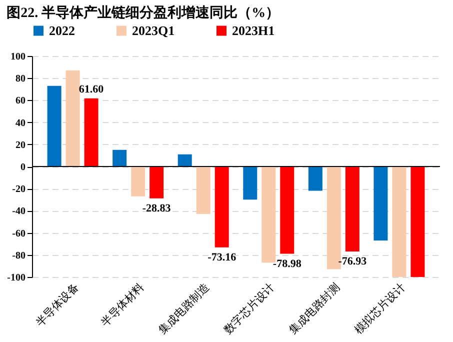 The image size is (453, 342). I want to click on y-tick-label: -40, so click(19, 212).